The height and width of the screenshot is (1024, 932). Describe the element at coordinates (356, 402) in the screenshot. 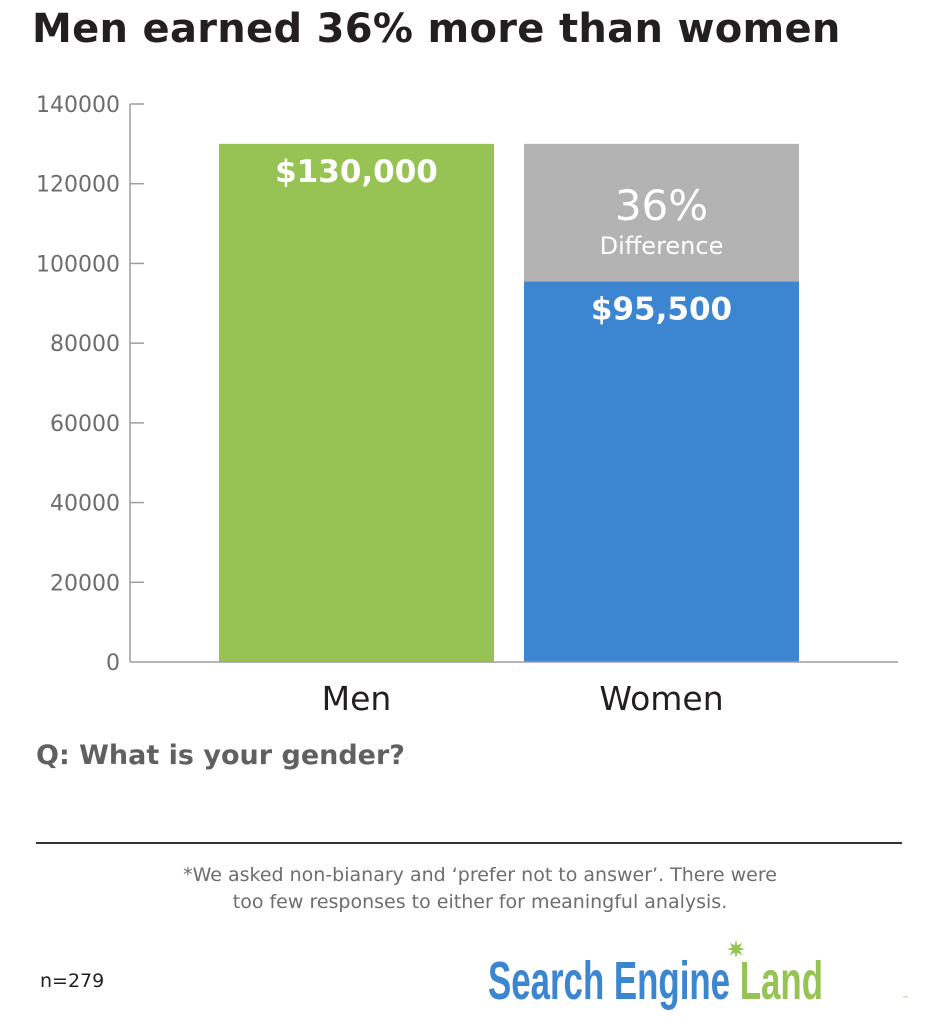

I see `bar-men` at that location.